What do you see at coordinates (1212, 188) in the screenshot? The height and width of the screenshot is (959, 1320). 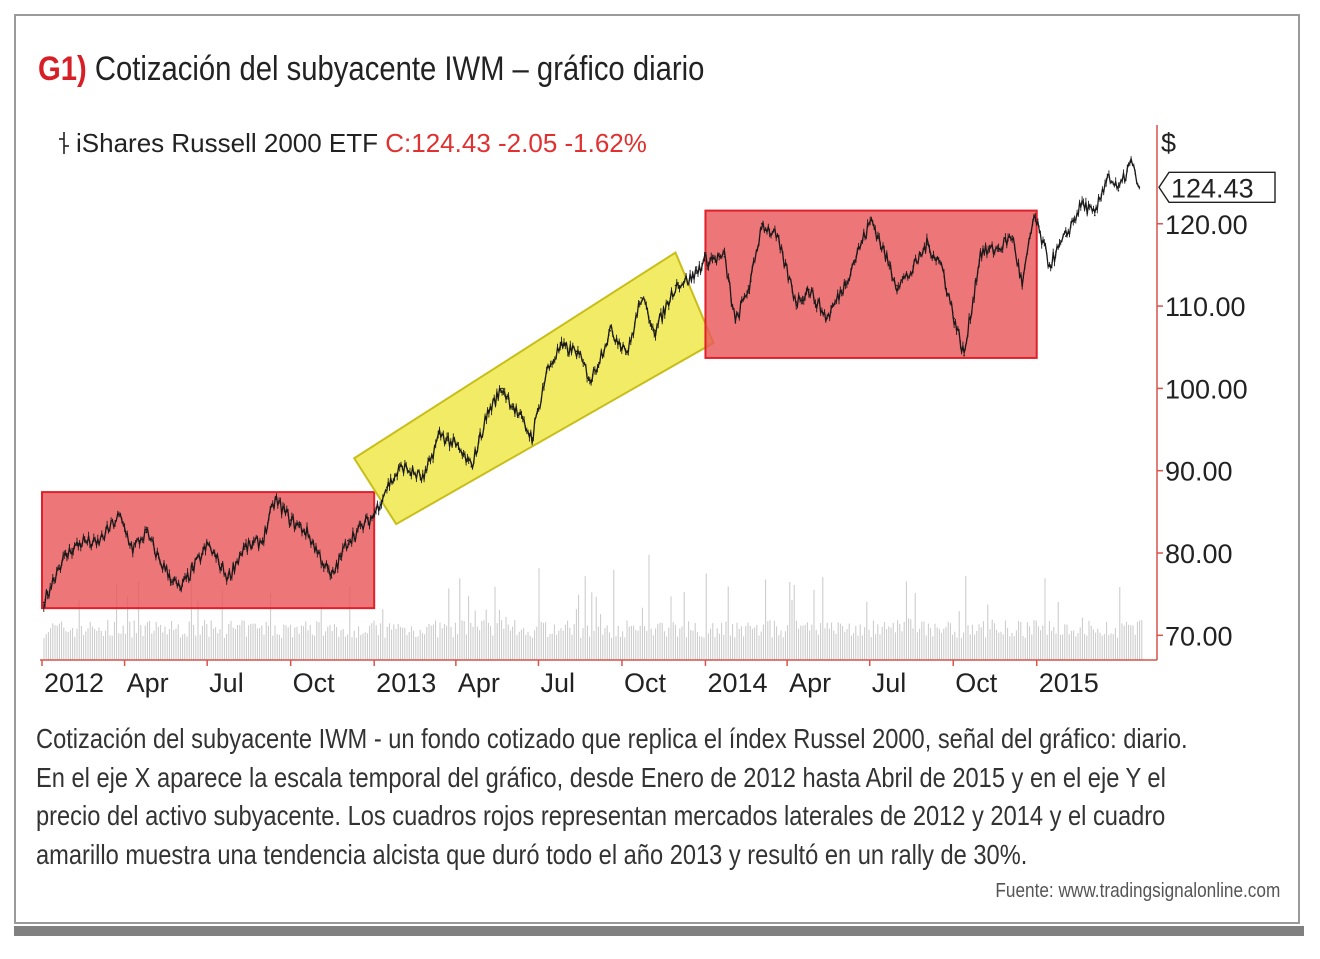 I see `last-price-label: 124.43` at bounding box center [1212, 188].